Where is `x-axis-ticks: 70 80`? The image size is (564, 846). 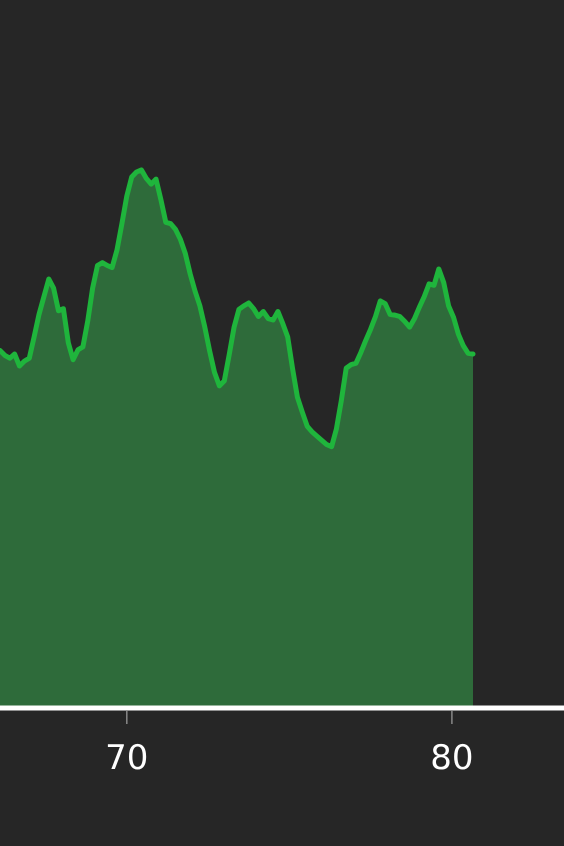 x-axis-ticks: 70 80 is located at coordinates (289, 744).